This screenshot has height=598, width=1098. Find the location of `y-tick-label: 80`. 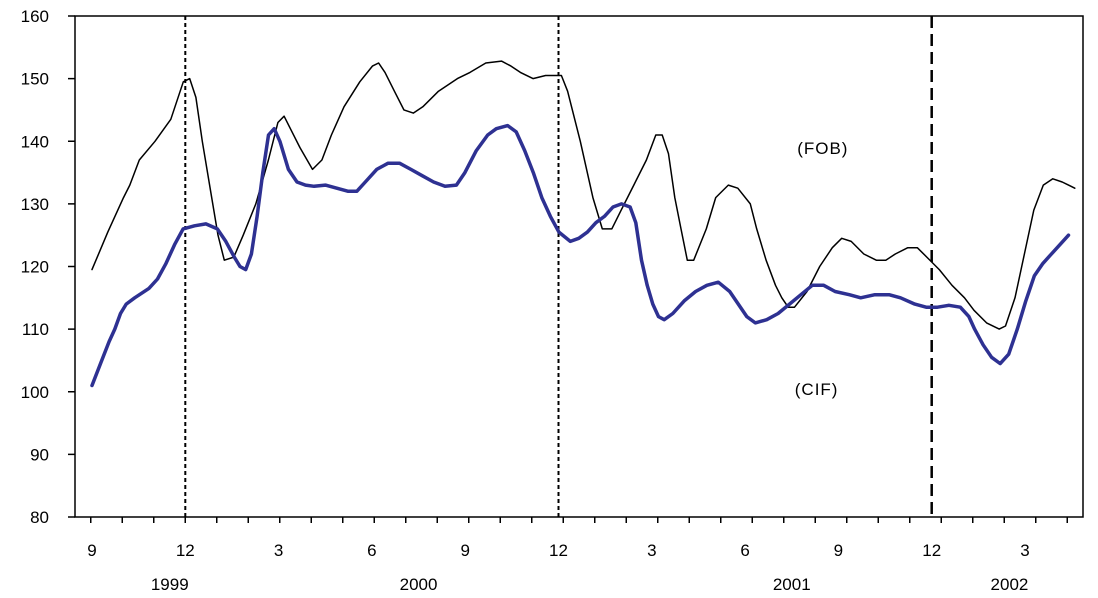

y-tick-label: 80 is located at coordinates (39, 517).